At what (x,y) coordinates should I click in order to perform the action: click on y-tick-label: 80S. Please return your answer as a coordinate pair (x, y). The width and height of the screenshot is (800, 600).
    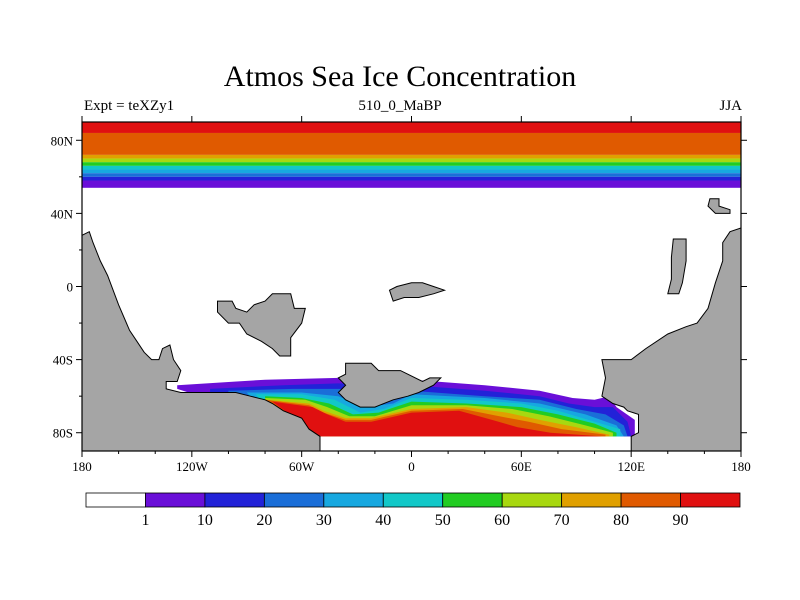
    Looking at the image, I should click on (63, 433).